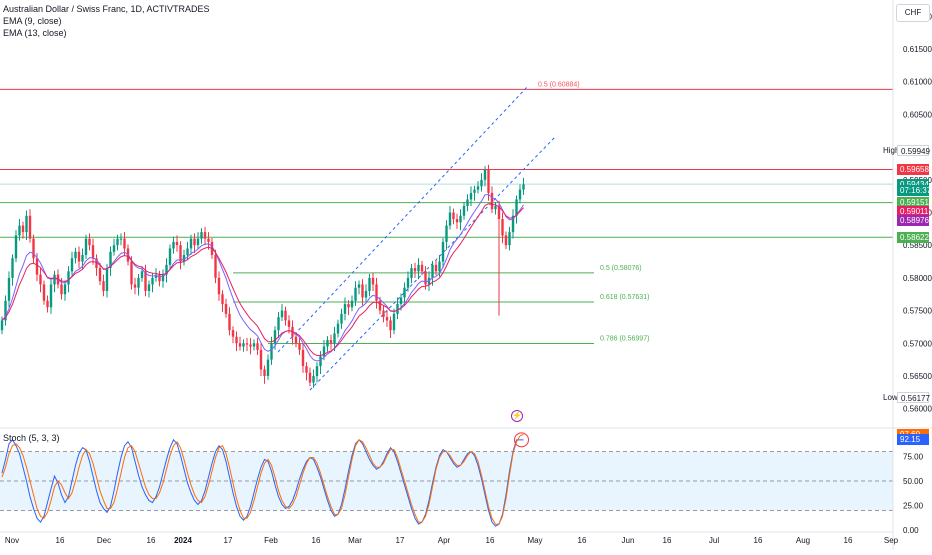 Image resolution: width=932 pixels, height=555 pixels. I want to click on time-tick-label: Sep, so click(891, 540).